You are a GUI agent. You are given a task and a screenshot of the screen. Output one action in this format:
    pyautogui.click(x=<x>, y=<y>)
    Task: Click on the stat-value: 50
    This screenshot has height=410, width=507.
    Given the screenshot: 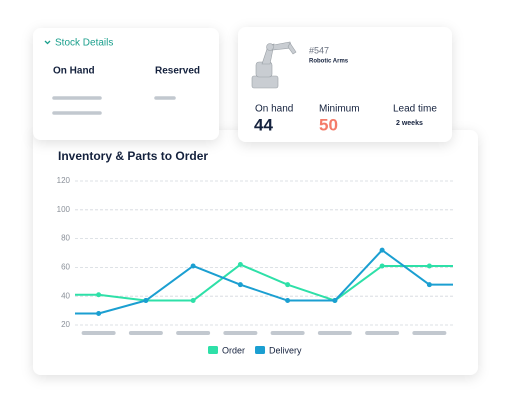 What is the action you would take?
    pyautogui.click(x=328, y=124)
    